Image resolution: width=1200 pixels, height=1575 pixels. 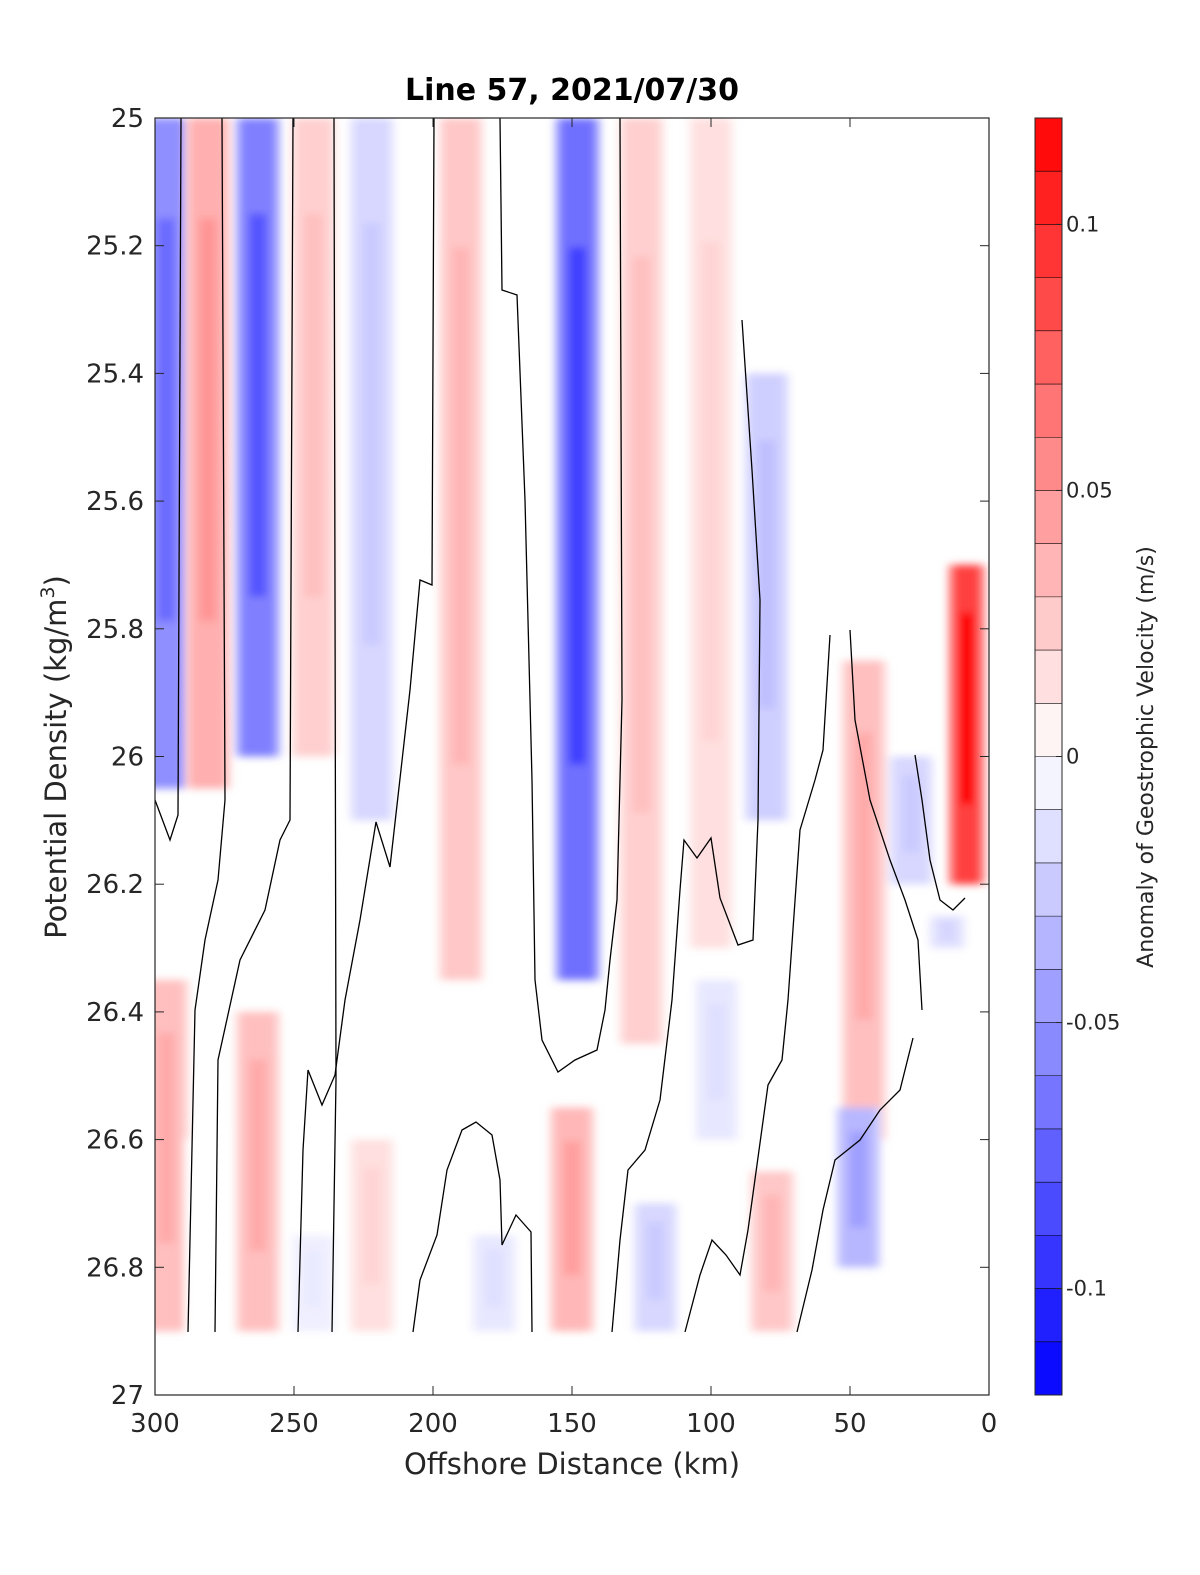 I want to click on y-tick-label: 25, so click(x=127, y=119).